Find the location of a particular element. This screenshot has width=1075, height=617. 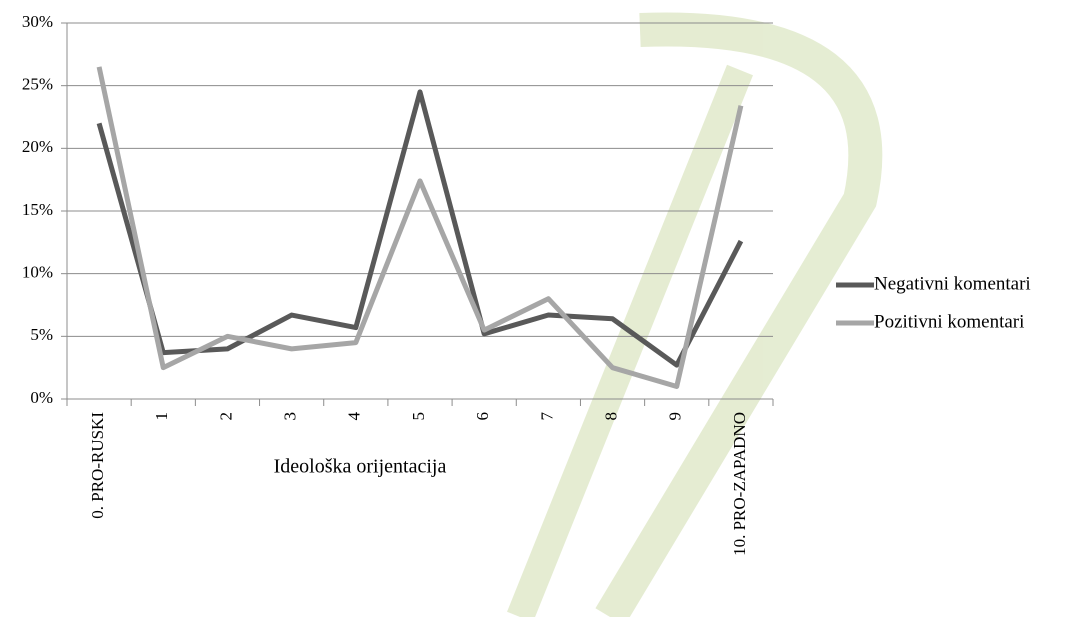

x-tick-label: 9 is located at coordinates (675, 416).